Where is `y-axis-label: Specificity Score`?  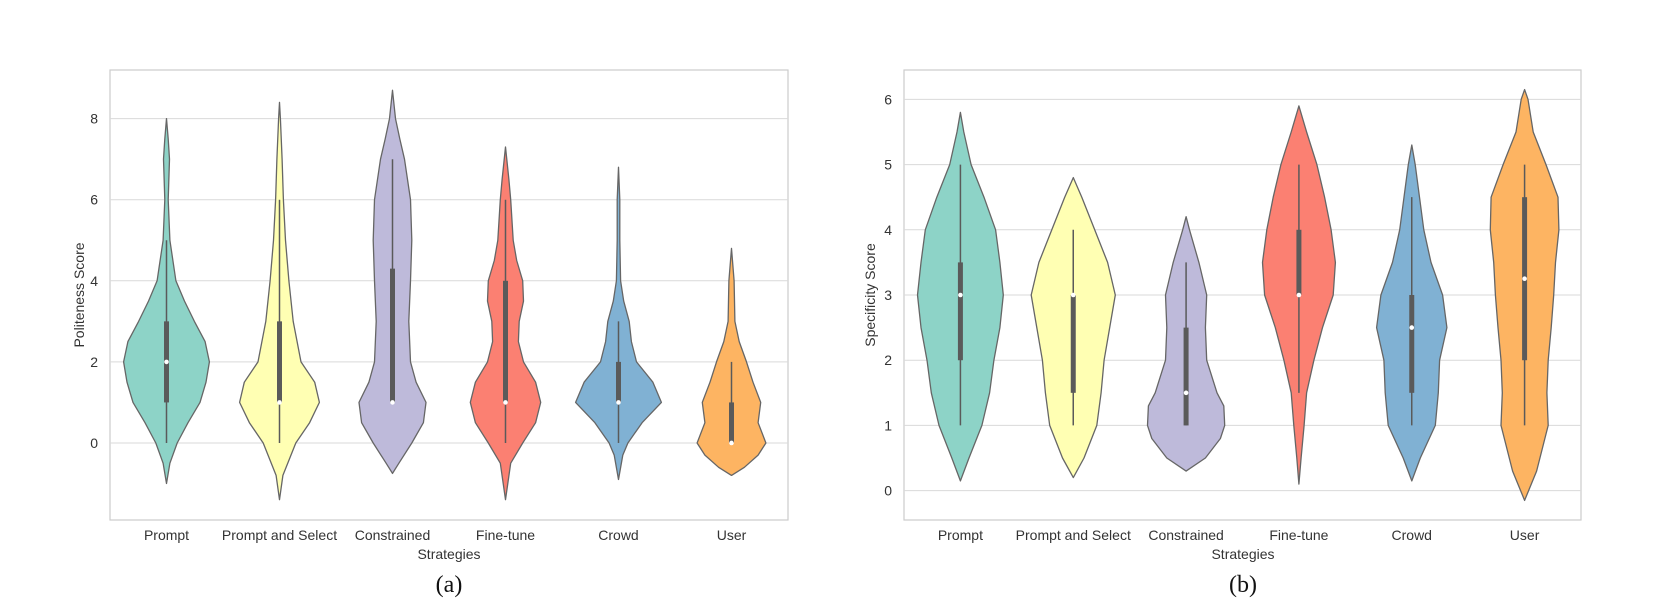 y-axis-label: Specificity Score is located at coordinates (870, 295).